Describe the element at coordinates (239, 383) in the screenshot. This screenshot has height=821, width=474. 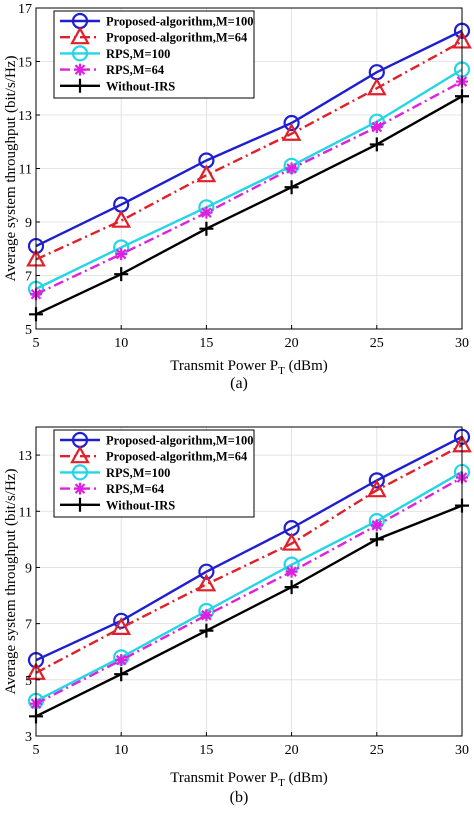
I see `panel-caption: (a)` at that location.